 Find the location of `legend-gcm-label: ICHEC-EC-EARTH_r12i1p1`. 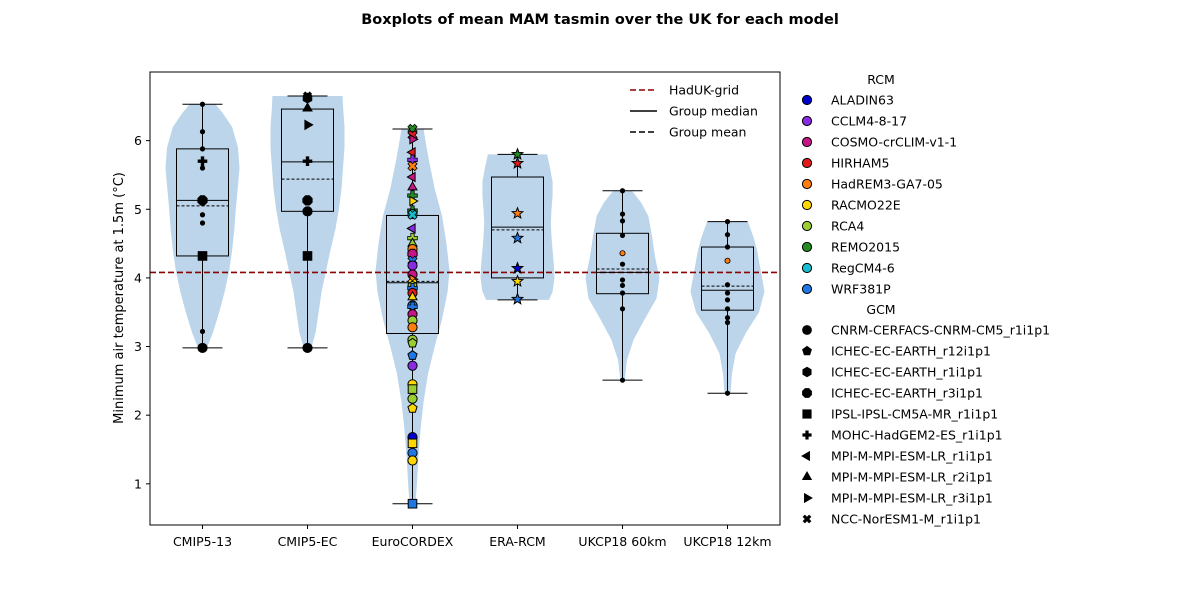

legend-gcm-label: ICHEC-EC-EARTH_r12i1p1 is located at coordinates (911, 351).